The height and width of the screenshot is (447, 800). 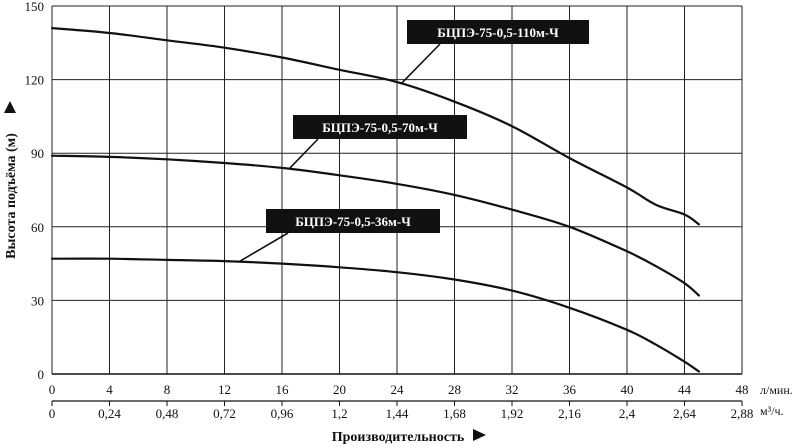 What do you see at coordinates (685, 389) in the screenshot?
I see `x-tick-label: 44` at bounding box center [685, 389].